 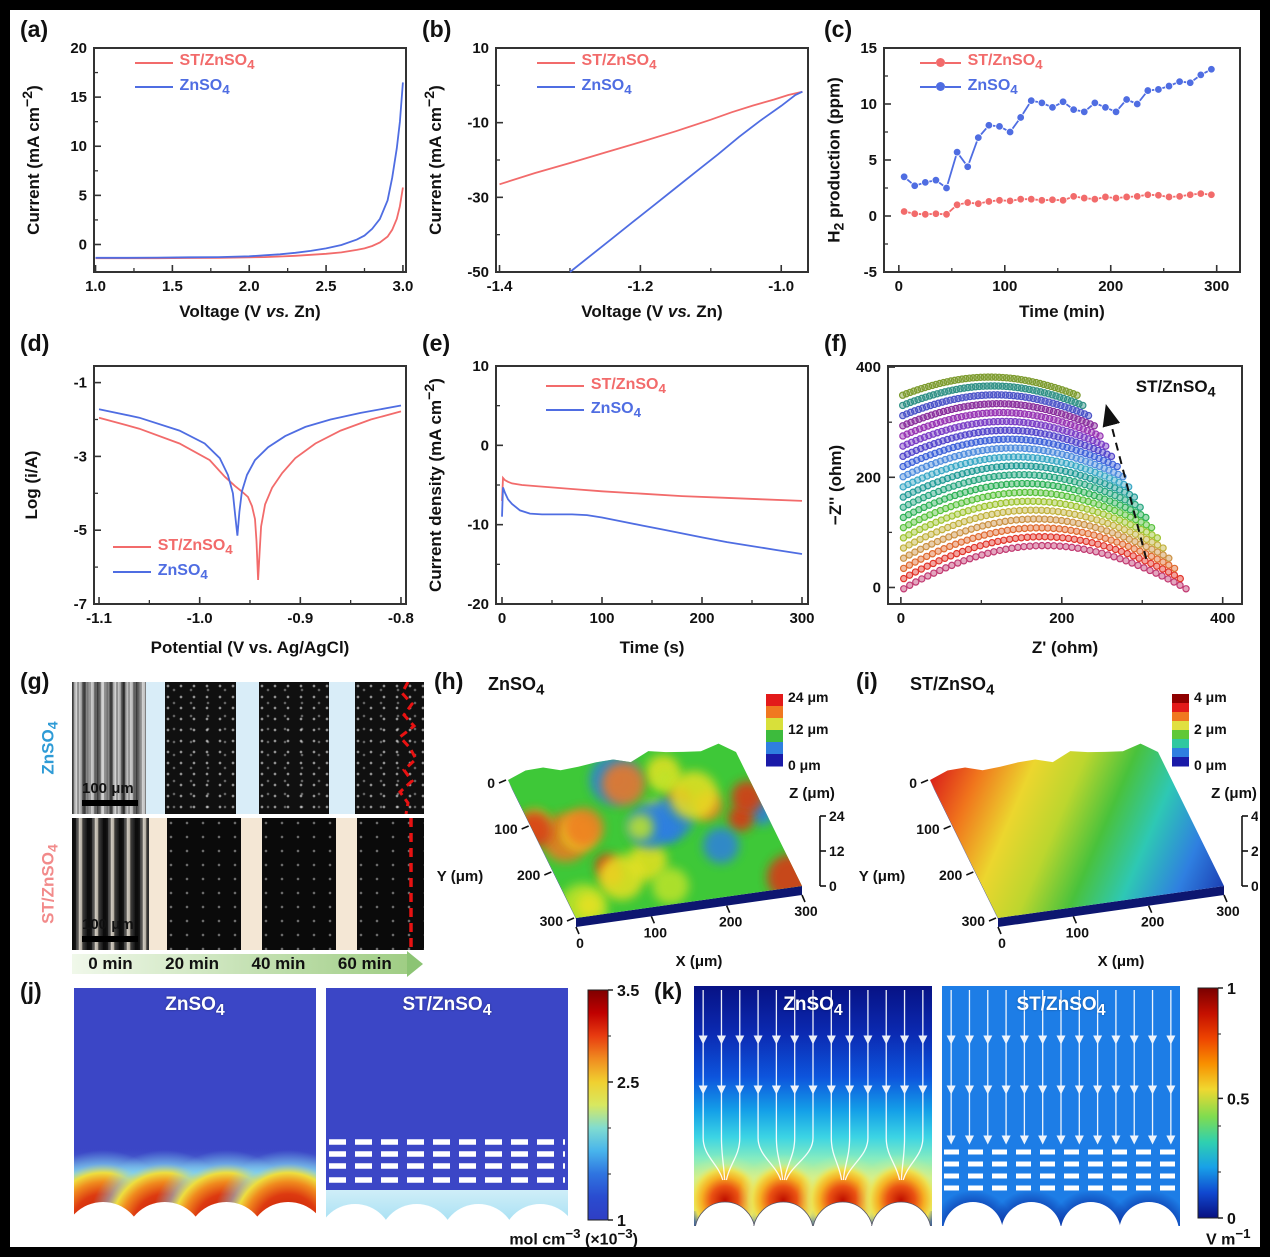 What do you see at coordinates (573, 1237) in the screenshot?
I see `colorbar-unit: mol cm−3 (×10−3)` at bounding box center [573, 1237].